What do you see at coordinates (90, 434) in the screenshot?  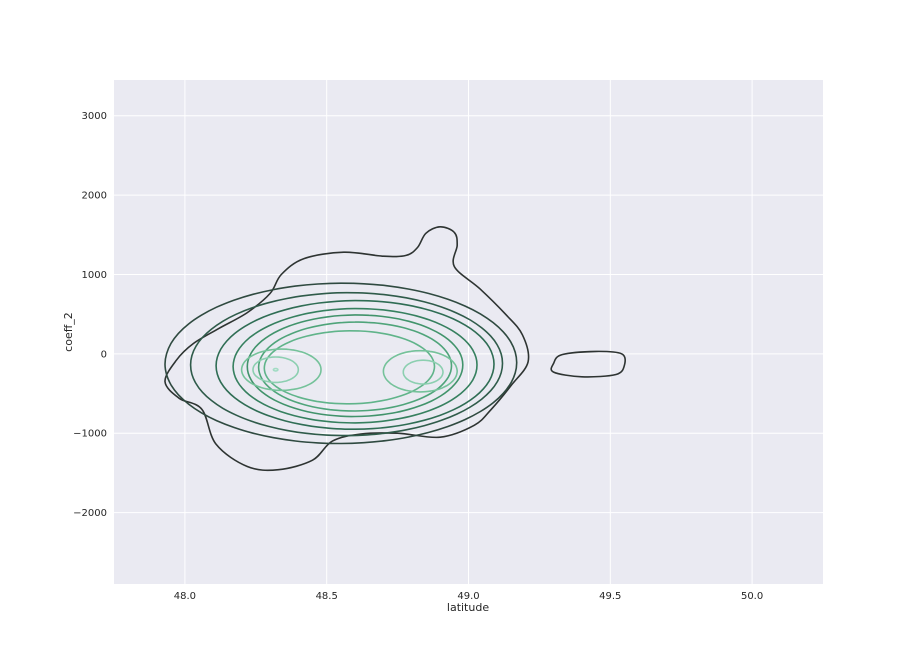 I see `y-tick-label: −1000` at bounding box center [90, 434].